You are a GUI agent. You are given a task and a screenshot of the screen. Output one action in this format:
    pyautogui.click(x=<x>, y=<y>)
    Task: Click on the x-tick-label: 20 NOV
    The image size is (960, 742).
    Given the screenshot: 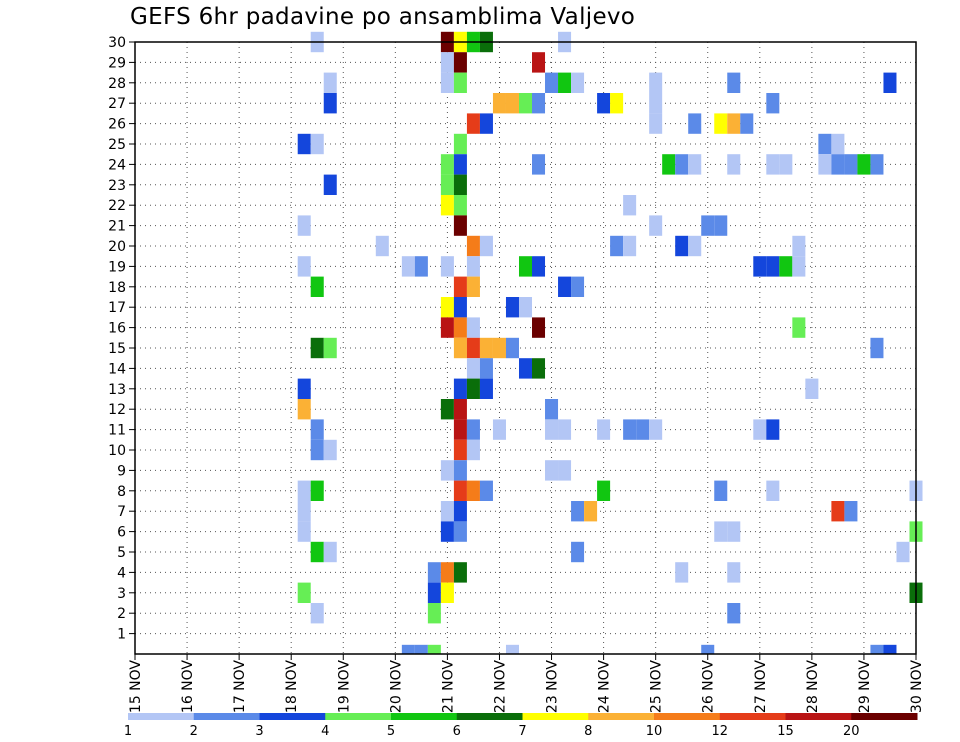 What is the action you would take?
    pyautogui.click(x=396, y=687)
    